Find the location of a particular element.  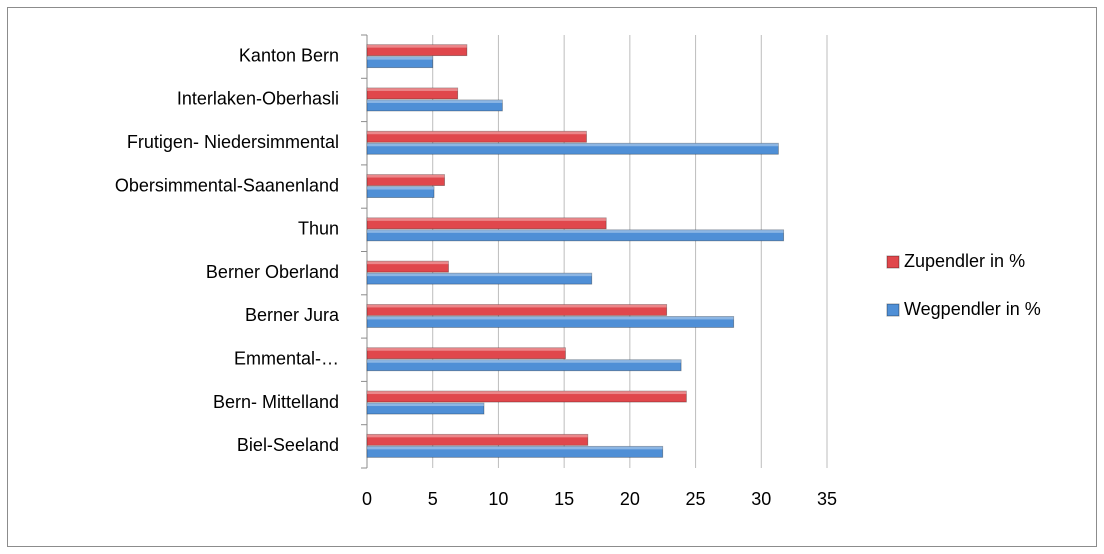

y-tick-label: Thun is located at coordinates (318, 229).